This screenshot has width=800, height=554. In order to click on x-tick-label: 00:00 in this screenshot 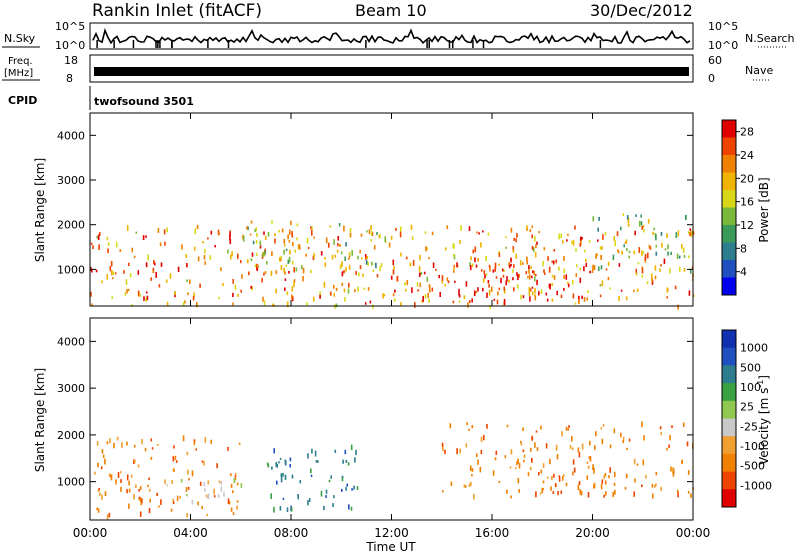, I will do `click(693, 533)`.